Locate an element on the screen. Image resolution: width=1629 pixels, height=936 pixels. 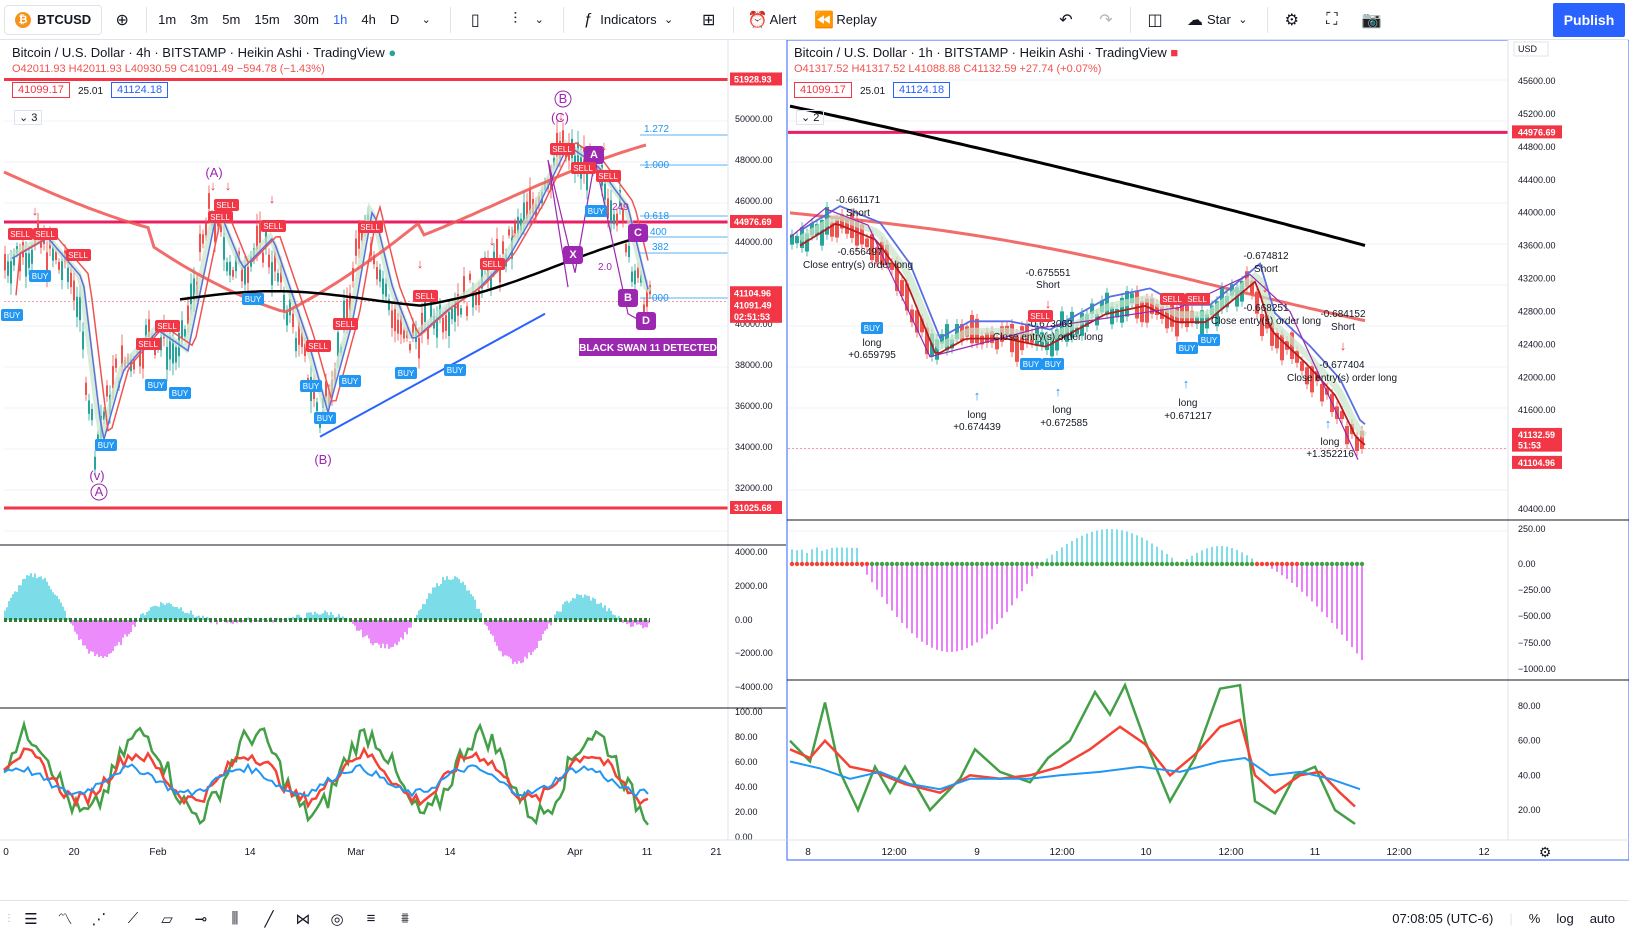
trendline-blue is located at coordinates (432, 375).